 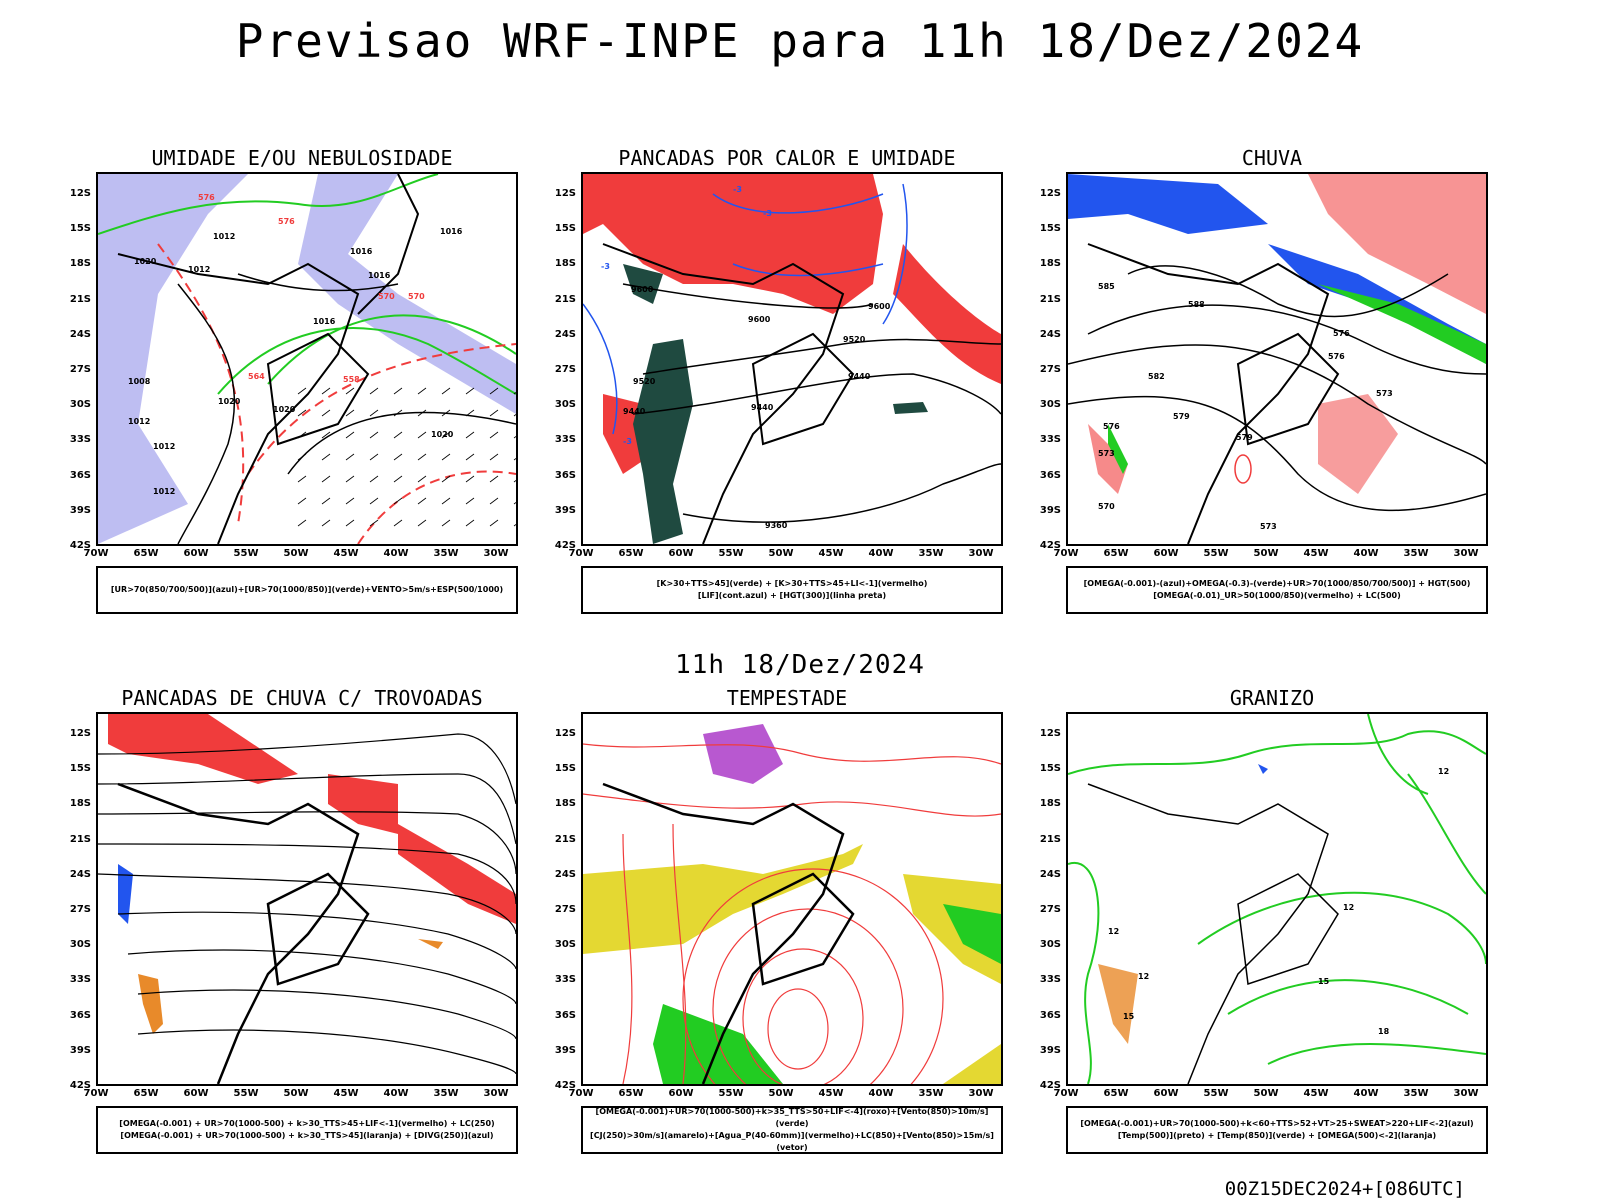 What do you see at coordinates (767, 213) in the screenshot?
I see `li-label: -3` at bounding box center [767, 213].